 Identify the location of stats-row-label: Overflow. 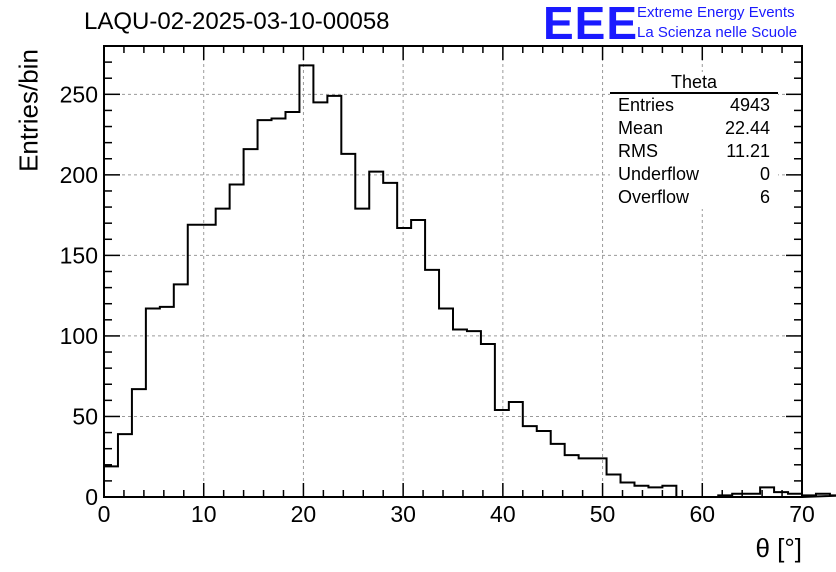
(654, 197).